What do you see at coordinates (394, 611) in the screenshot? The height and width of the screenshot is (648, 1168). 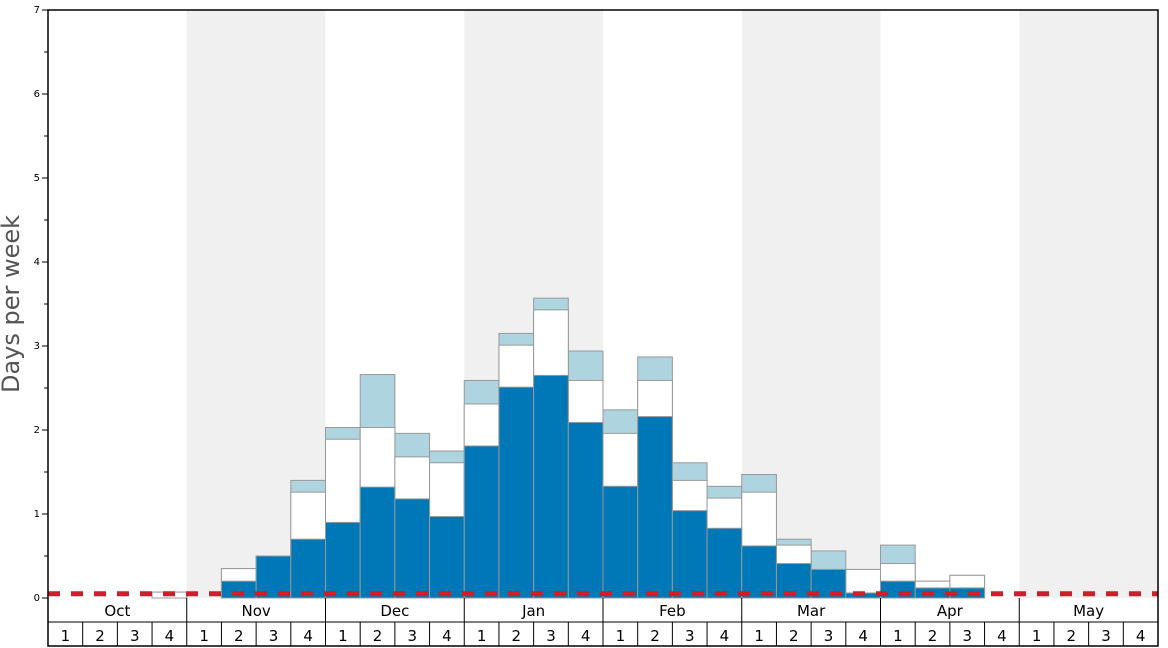 I see `month-label-dec: Dec` at bounding box center [394, 611].